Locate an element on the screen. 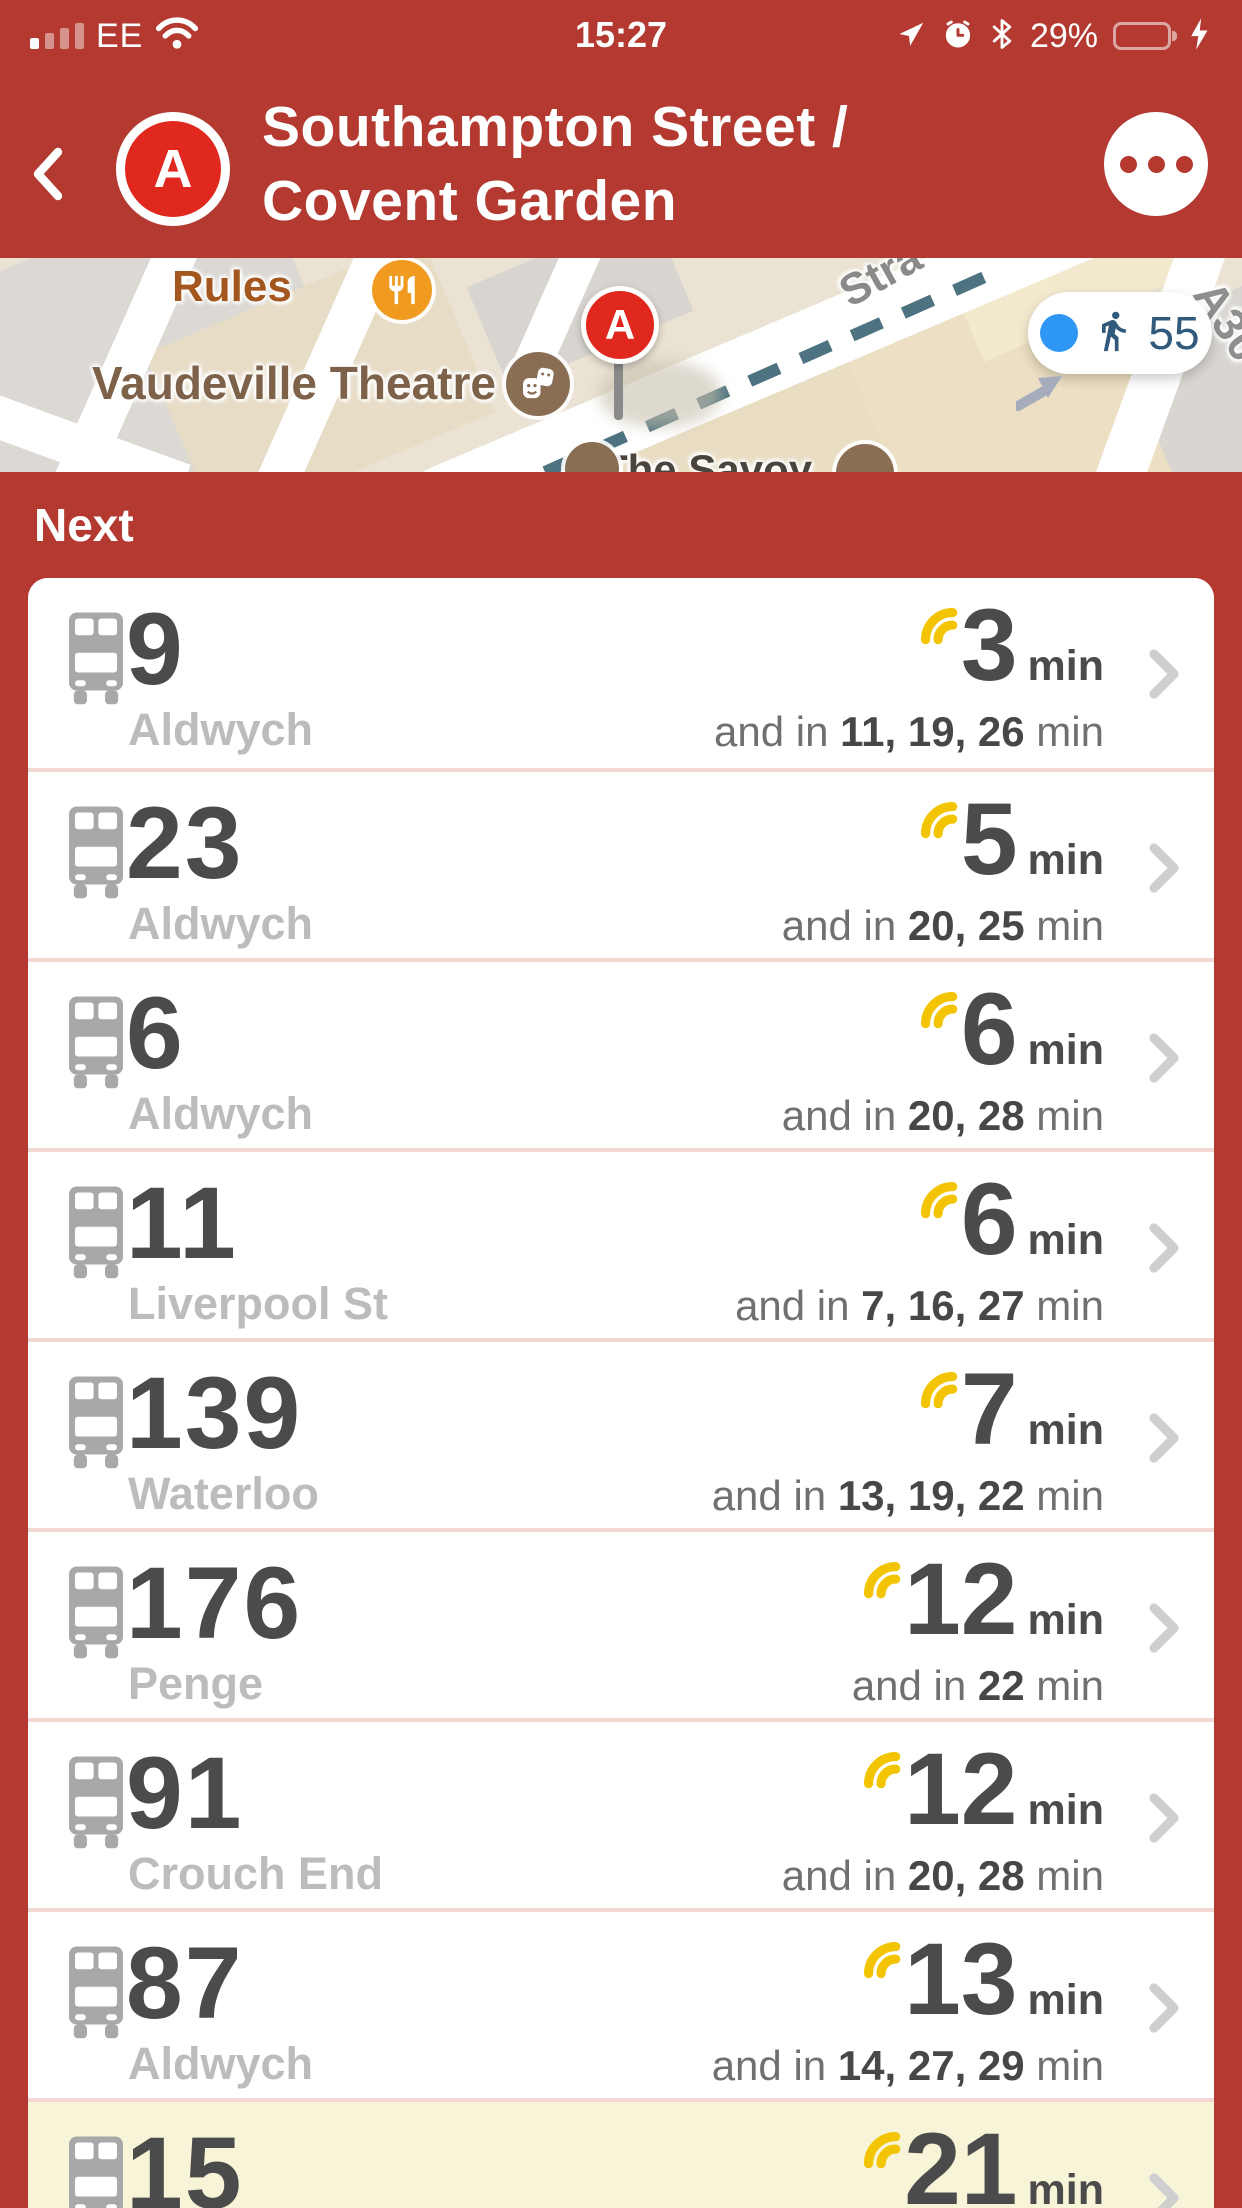  more-options-button is located at coordinates (1156, 164).